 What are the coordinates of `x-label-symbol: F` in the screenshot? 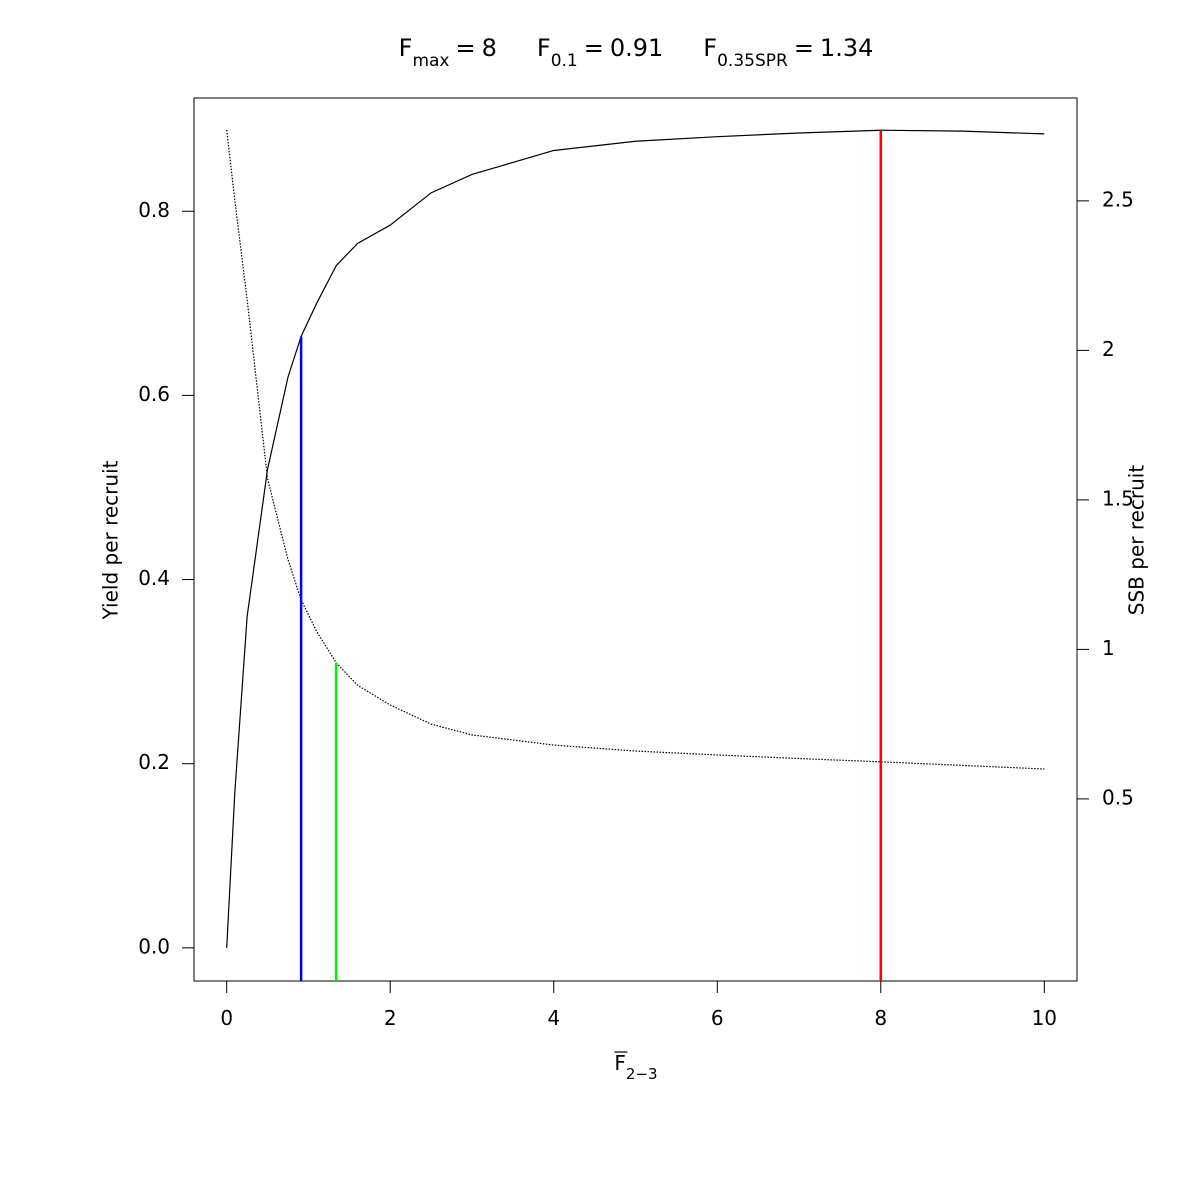 It's located at (620, 1063).